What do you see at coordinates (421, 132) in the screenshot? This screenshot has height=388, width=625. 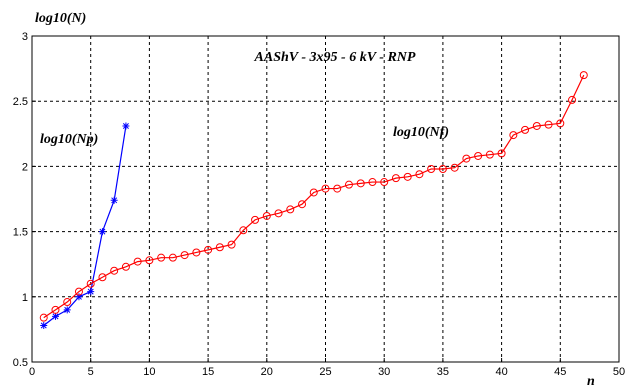 I see `series-label-nf: log10(Nf)` at bounding box center [421, 132].